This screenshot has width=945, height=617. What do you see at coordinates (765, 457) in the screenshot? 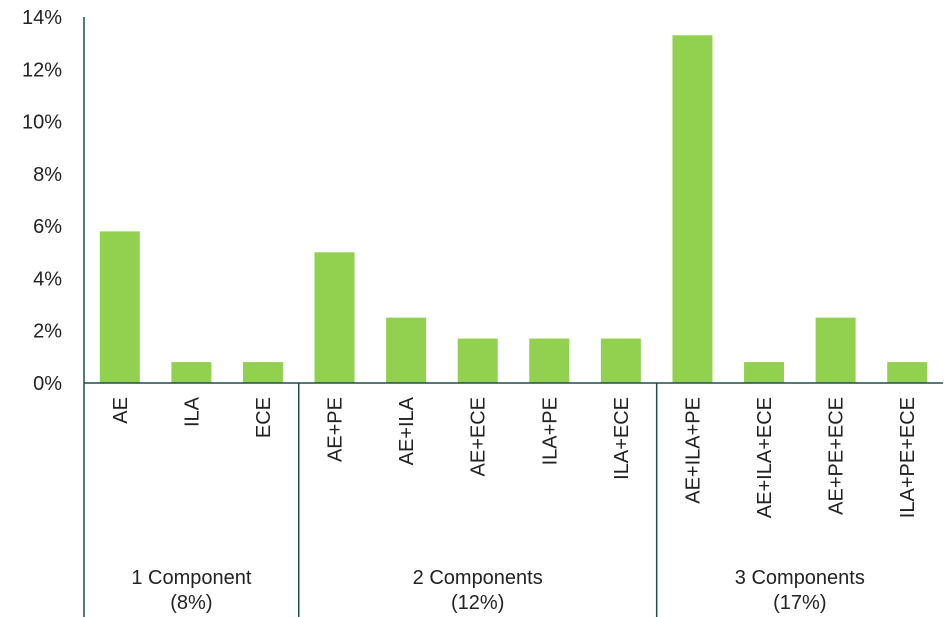
I see `x-tick-label: AE+ILA+ECE` at bounding box center [765, 457].